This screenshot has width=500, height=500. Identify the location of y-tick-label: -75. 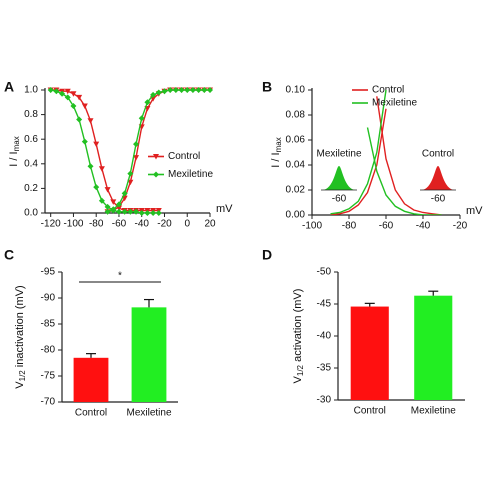
(48, 376).